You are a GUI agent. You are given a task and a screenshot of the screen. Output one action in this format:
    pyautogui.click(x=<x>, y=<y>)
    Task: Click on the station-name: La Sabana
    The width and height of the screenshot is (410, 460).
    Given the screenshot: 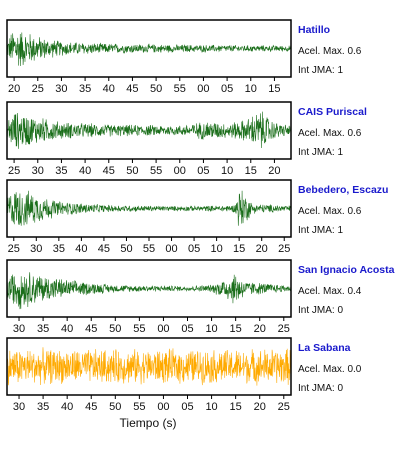 What is the action you would take?
    pyautogui.click(x=324, y=348)
    